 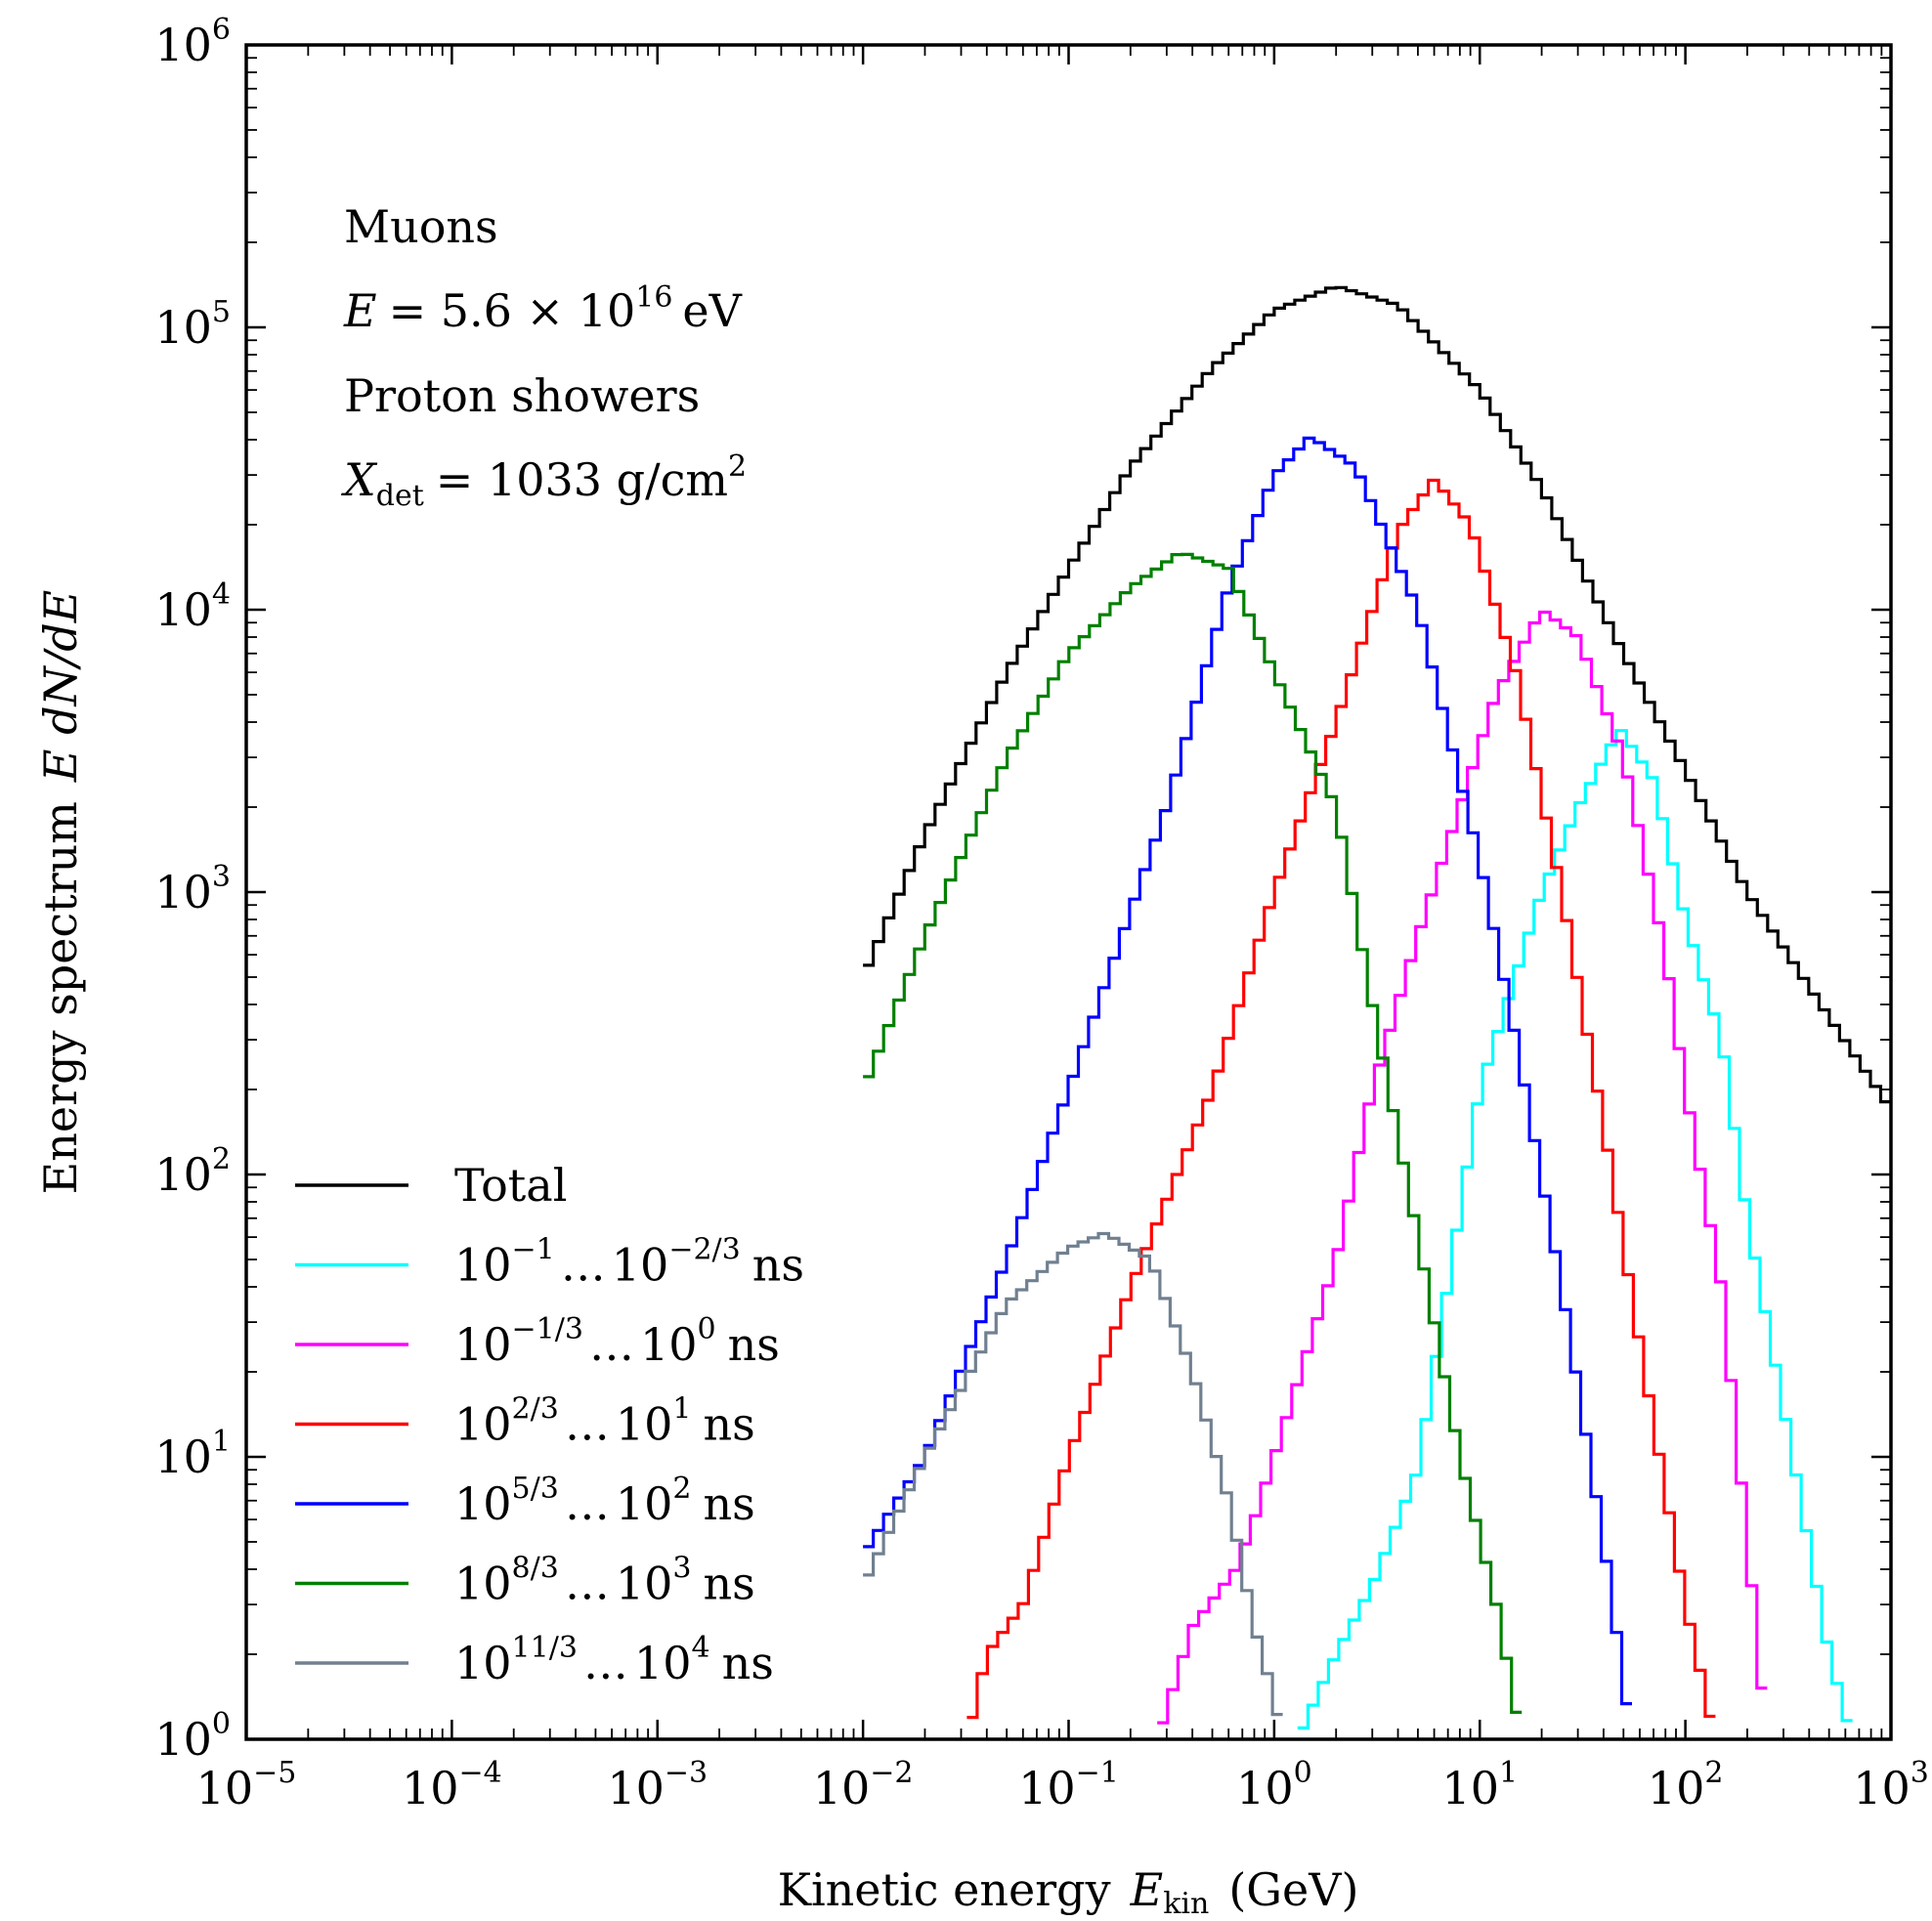 What do you see at coordinates (617, 1341) in the screenshot?
I see `legend-label-2: 10−1/3… 100 ns` at bounding box center [617, 1341].